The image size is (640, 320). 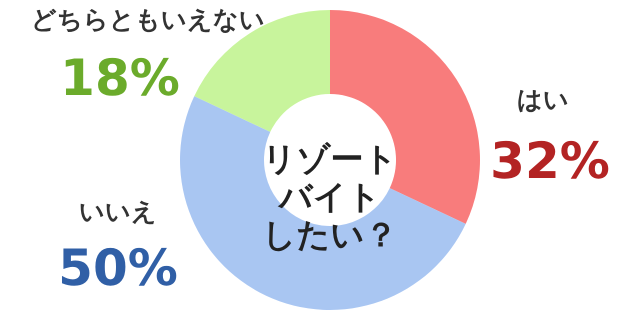 What do you see at coordinates (118, 268) in the screenshot?
I see `data-label: 50%` at bounding box center [118, 268].